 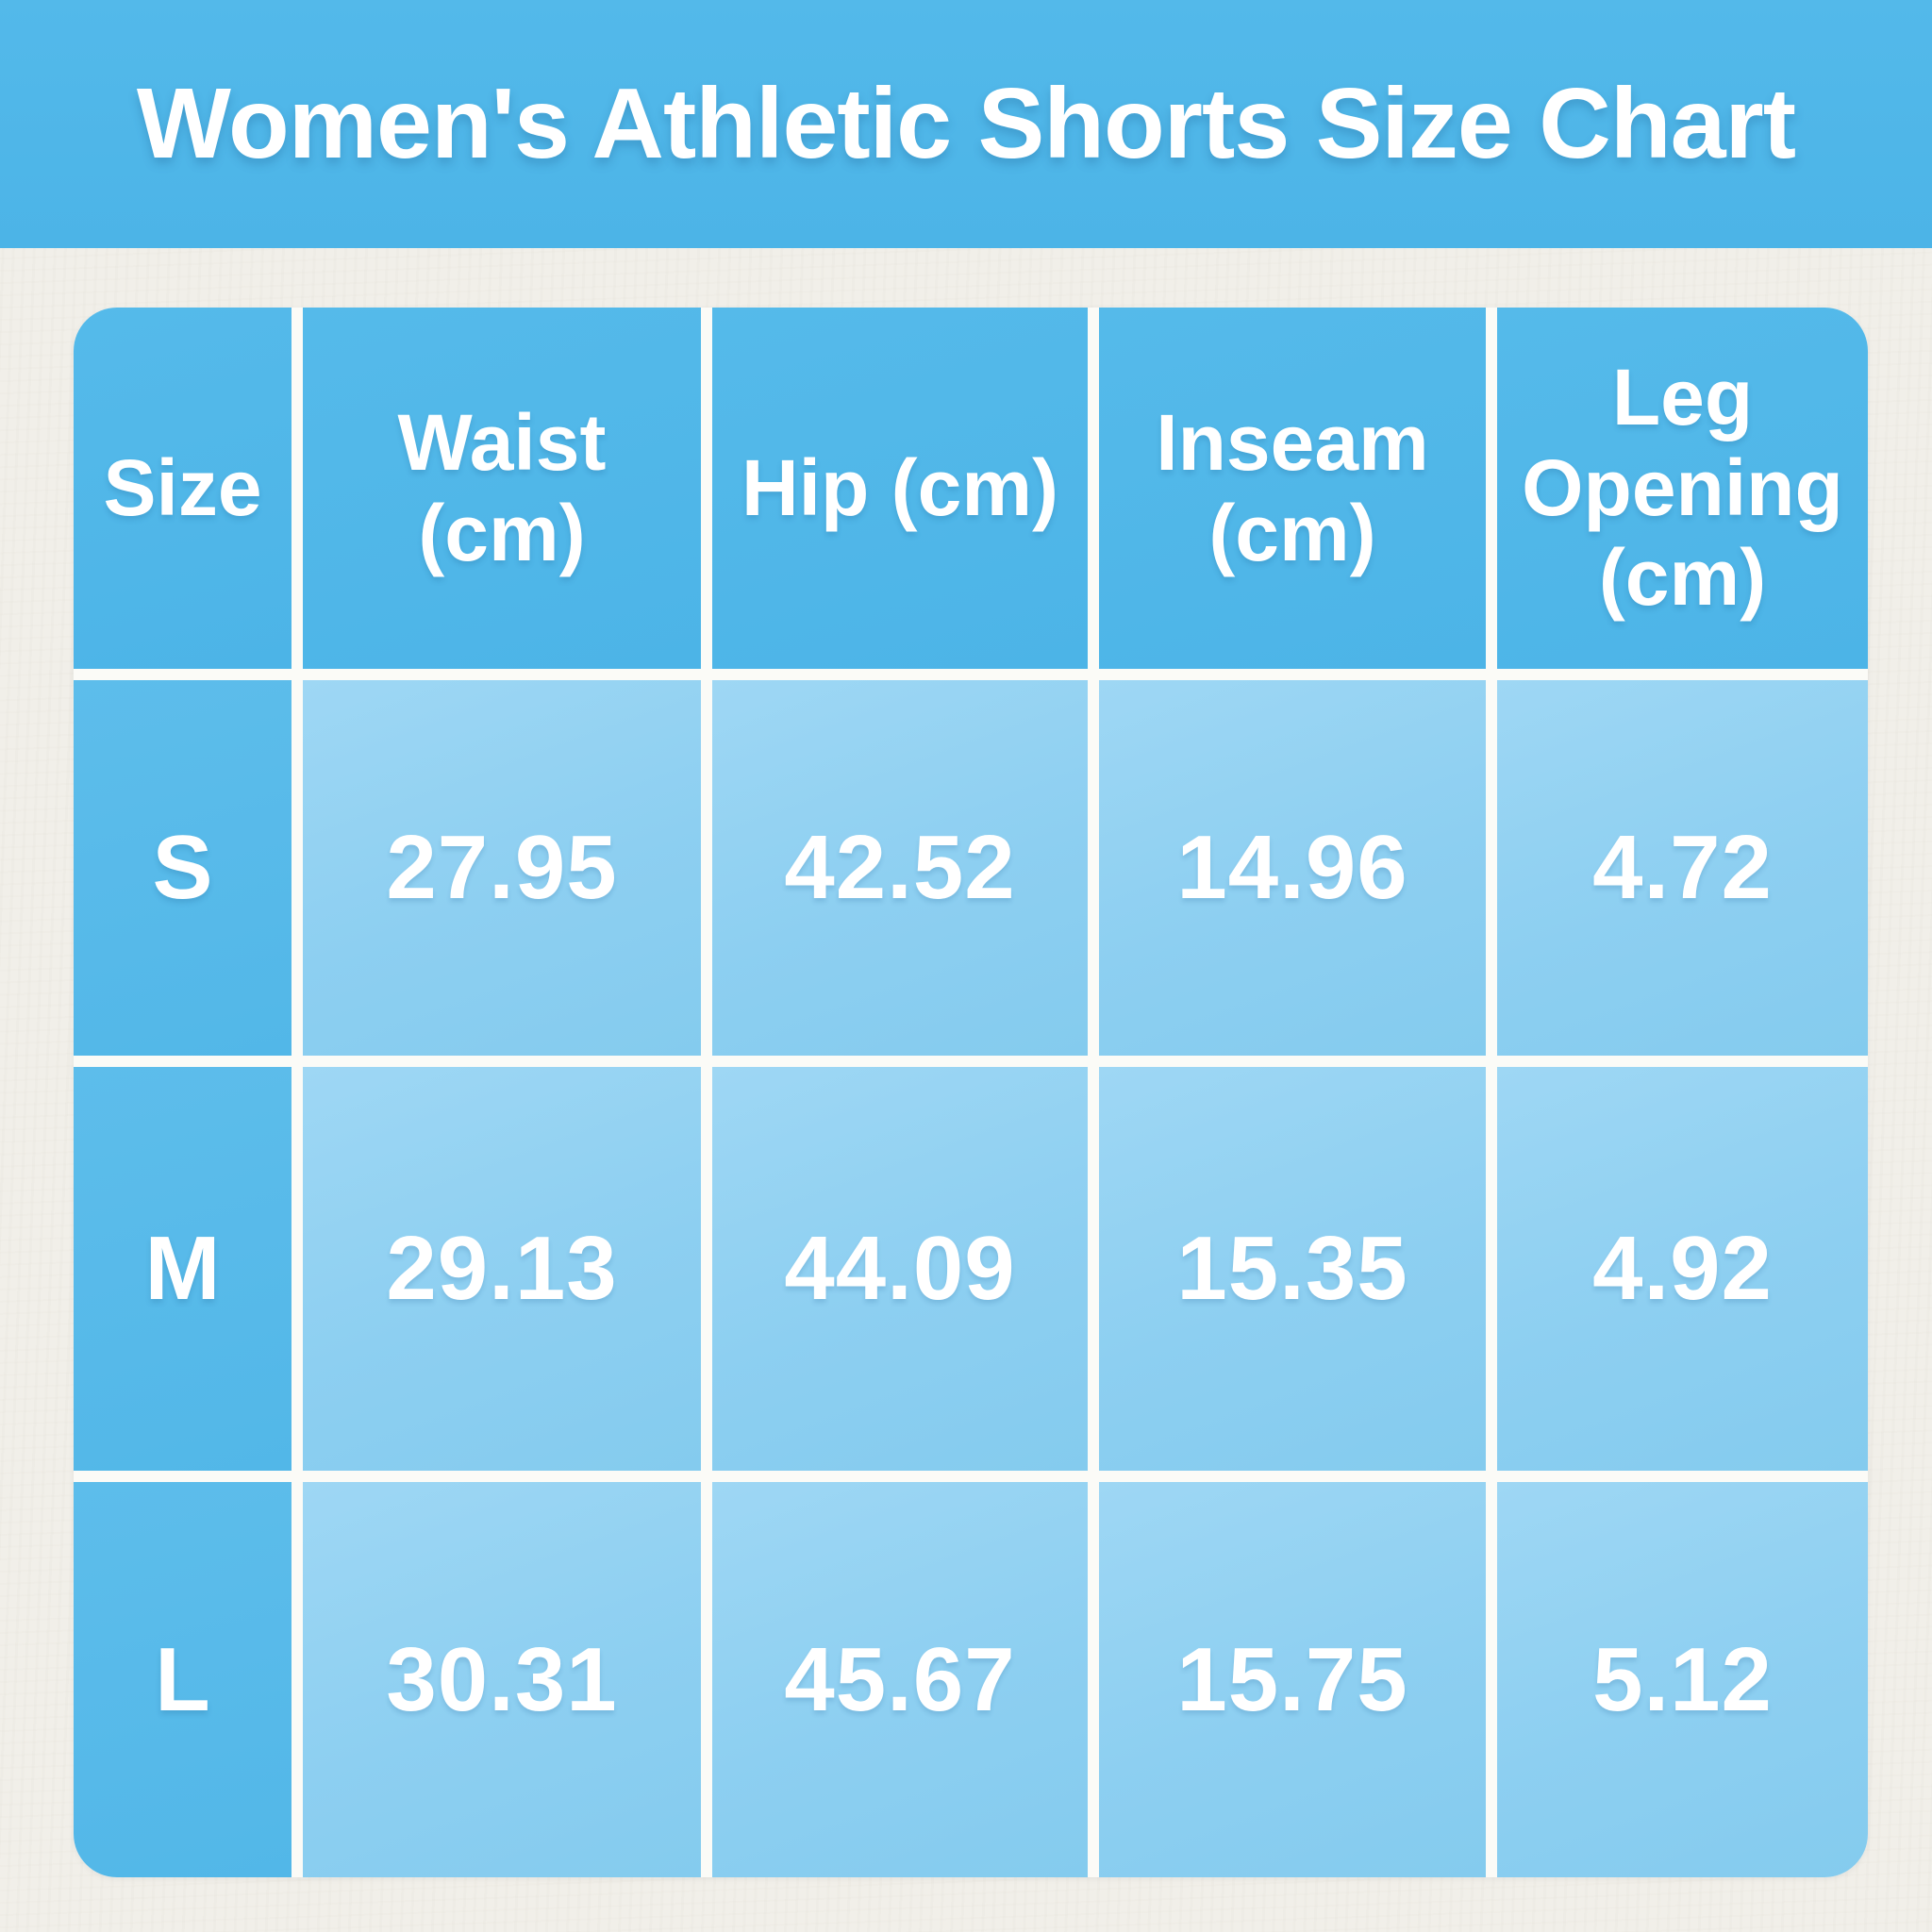 I want to click on header-cell-leg-opening: Leg Opening (cm), so click(x=1682, y=489).